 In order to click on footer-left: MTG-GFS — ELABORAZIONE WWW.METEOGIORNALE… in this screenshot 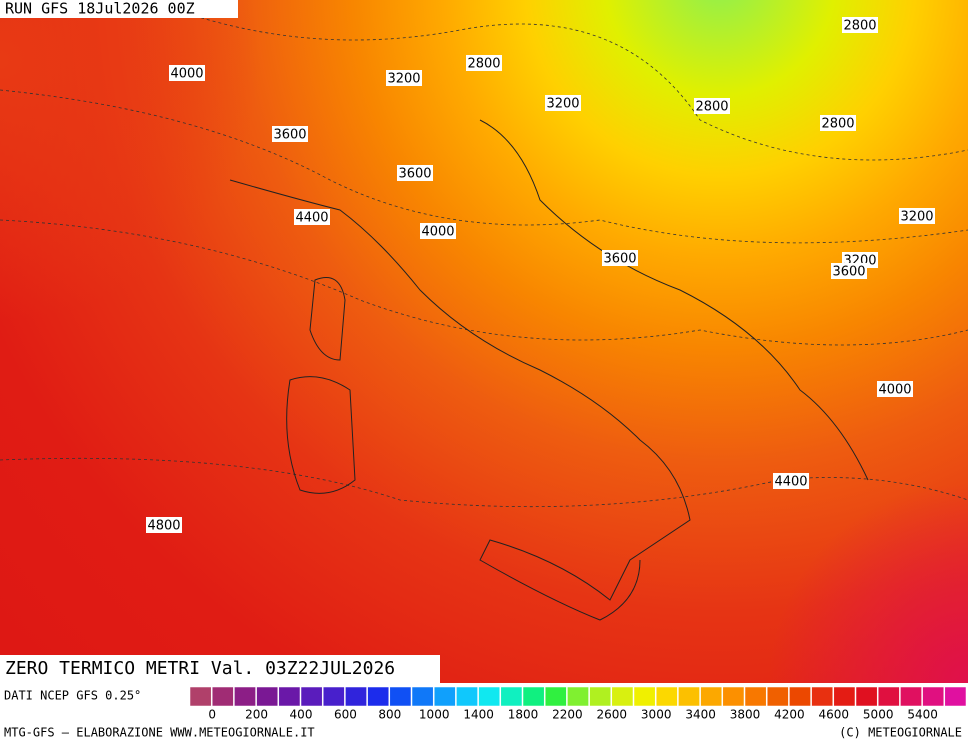, I will do `click(159, 733)`.